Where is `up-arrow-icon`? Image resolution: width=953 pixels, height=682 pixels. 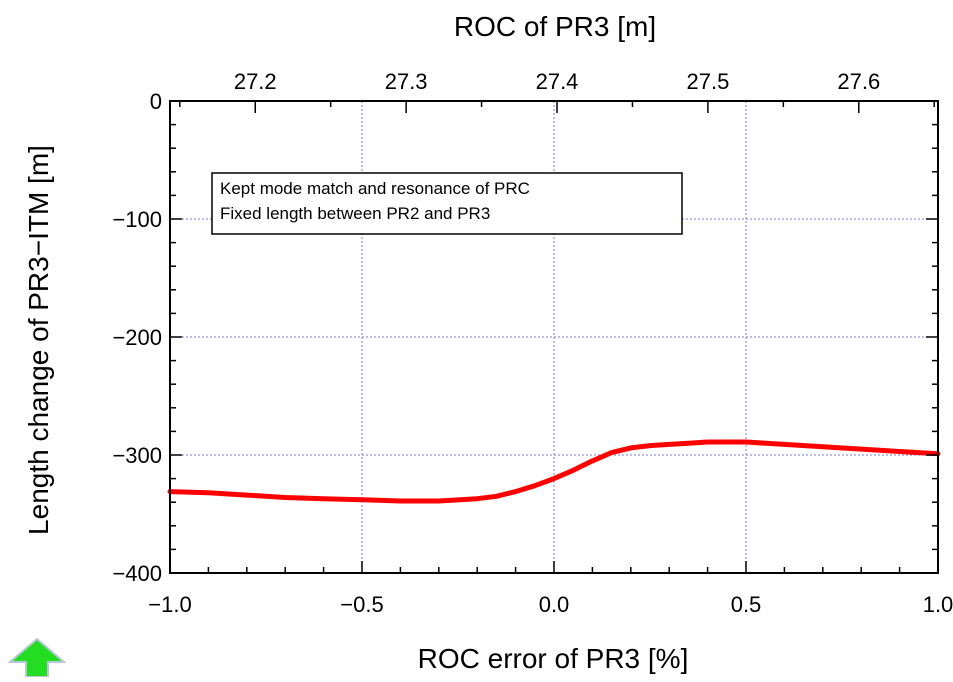 up-arrow-icon is located at coordinates (37, 657).